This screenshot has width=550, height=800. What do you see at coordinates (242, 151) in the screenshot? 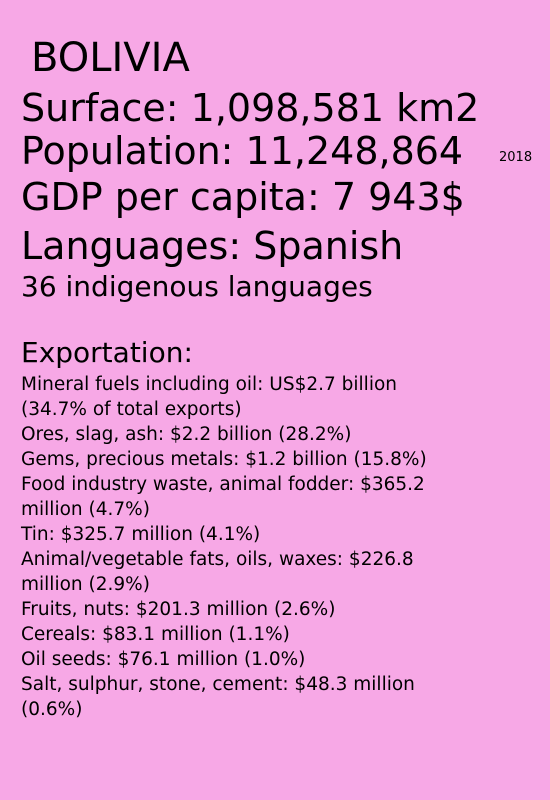
I see `population-stat: Population: 11,248,864` at bounding box center [242, 151].